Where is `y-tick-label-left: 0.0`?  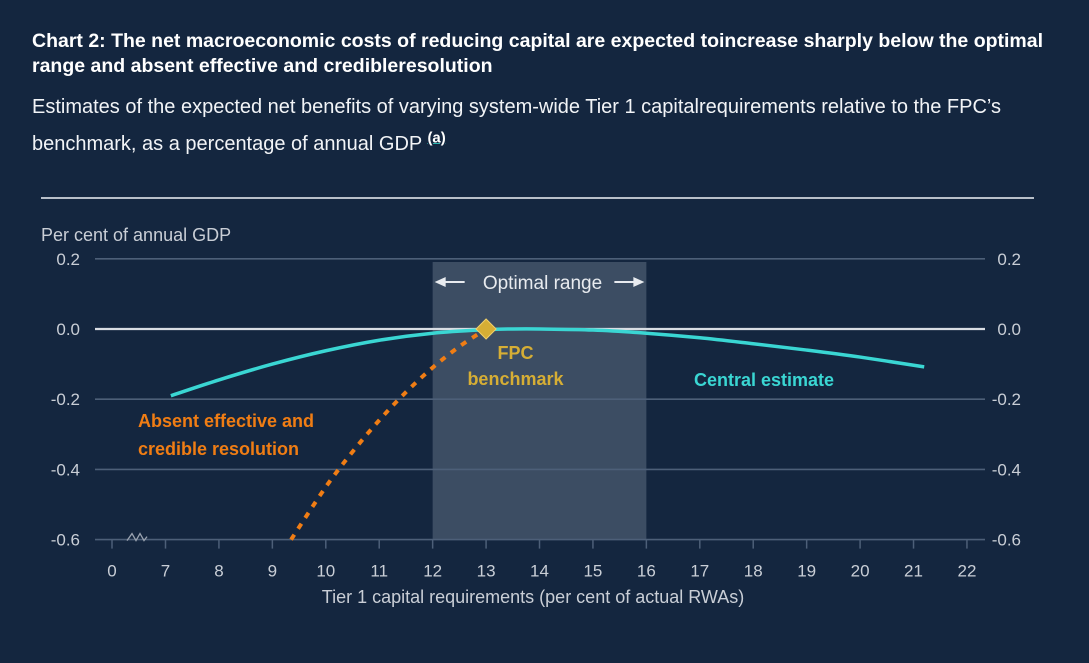
y-tick-label-left: 0.0 is located at coordinates (68, 329).